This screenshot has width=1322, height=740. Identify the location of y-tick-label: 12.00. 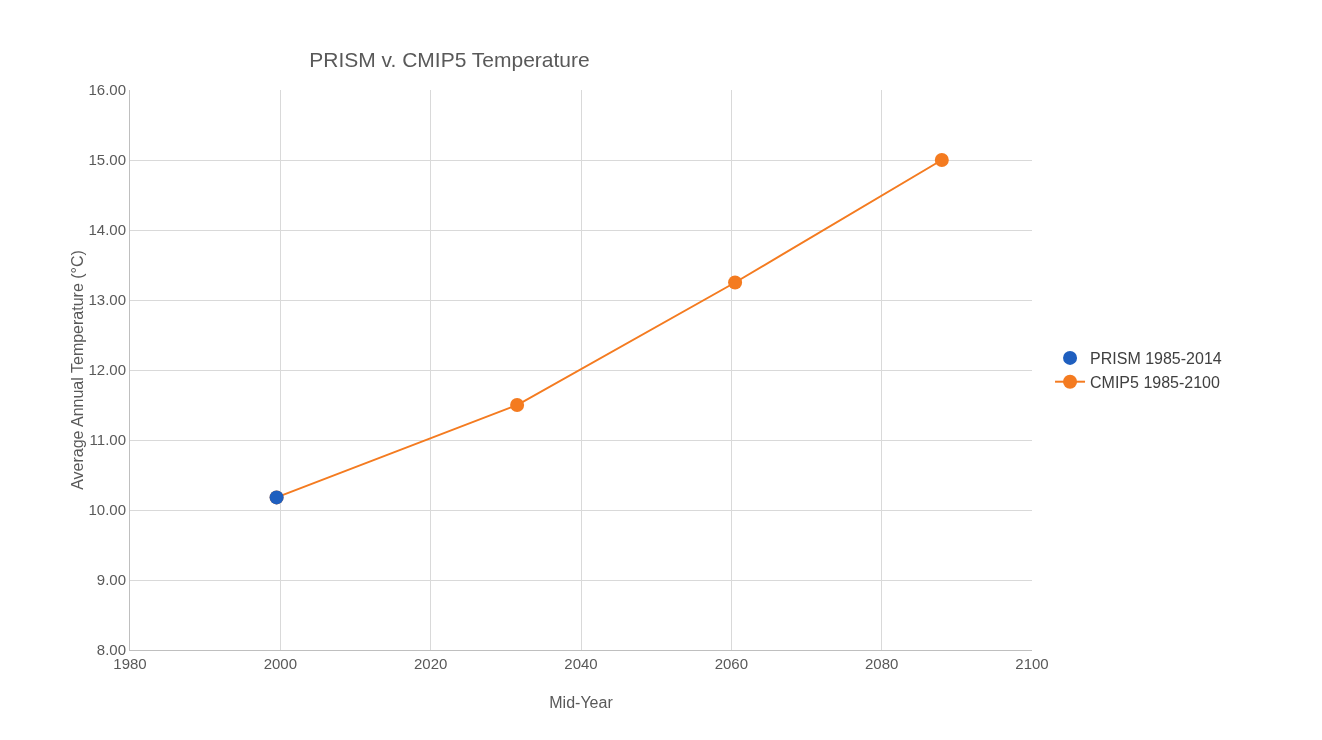
(107, 370).